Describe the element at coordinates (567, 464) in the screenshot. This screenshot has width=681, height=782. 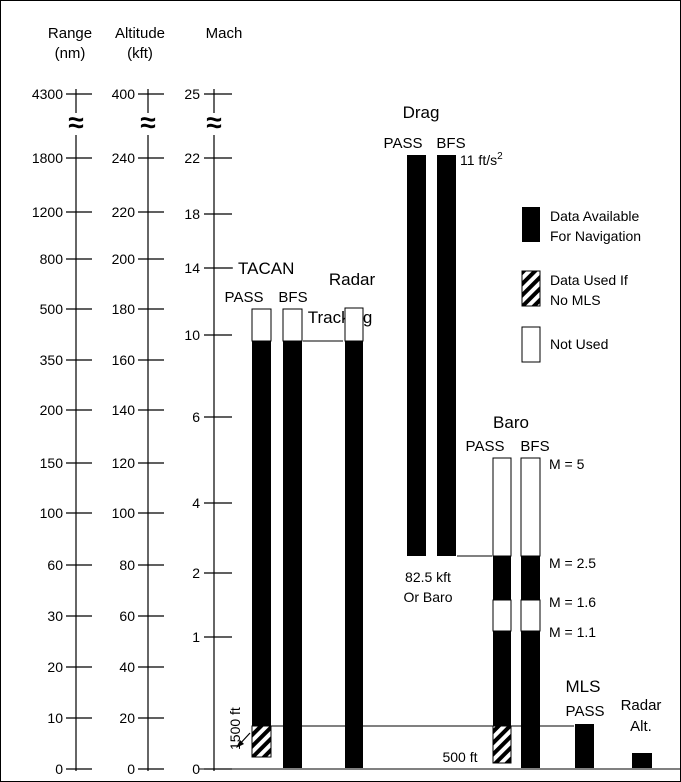
I see `baro-mach-label-5: M = 5` at that location.